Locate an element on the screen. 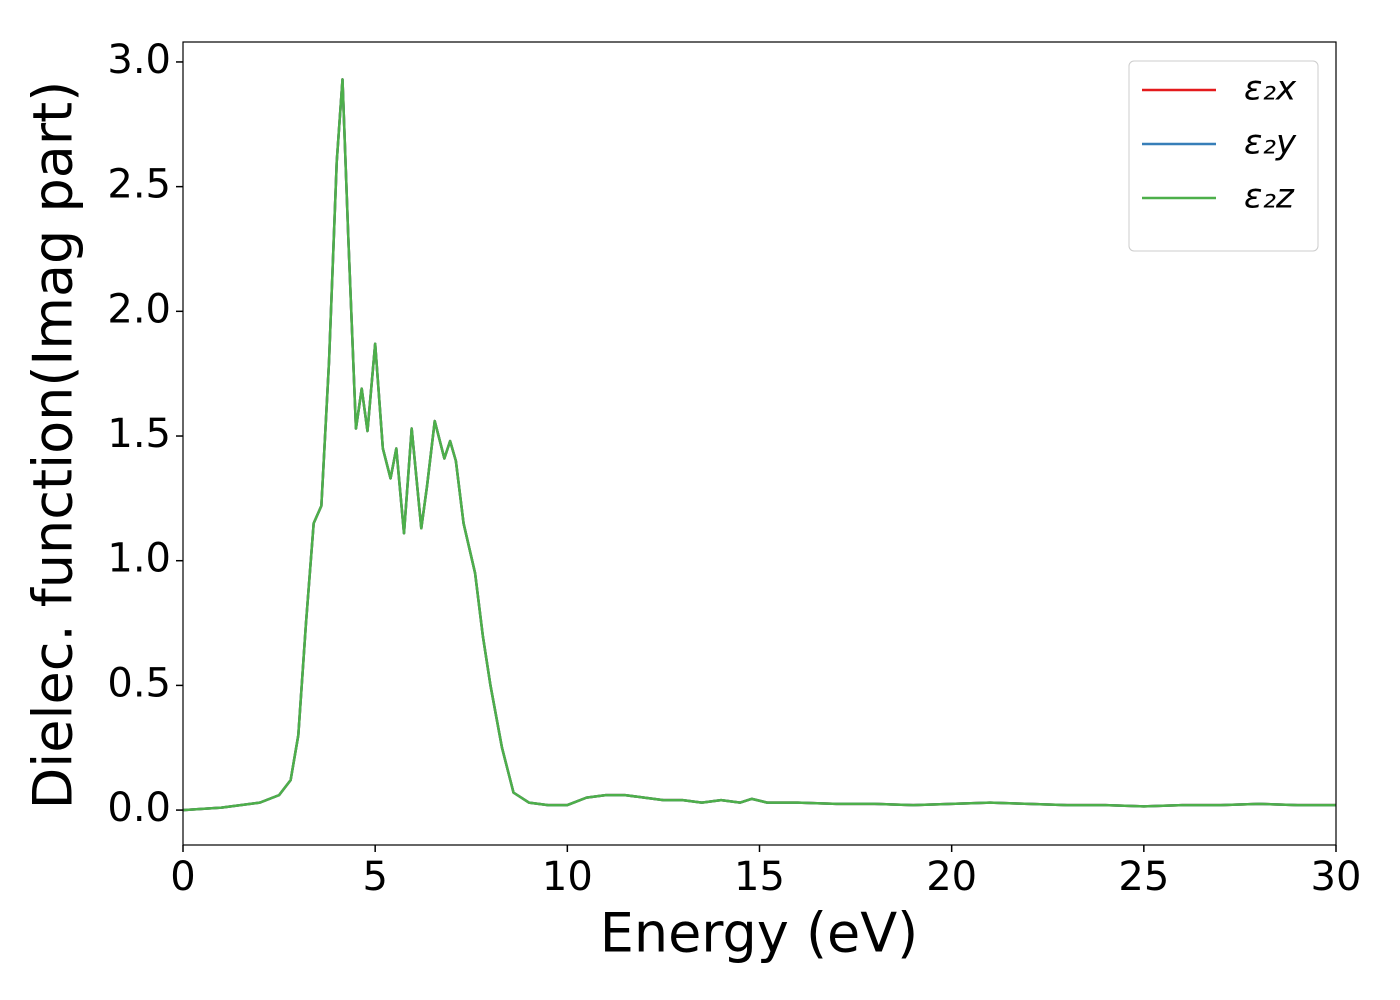  x-tick-label: 25 is located at coordinates (1143, 877).